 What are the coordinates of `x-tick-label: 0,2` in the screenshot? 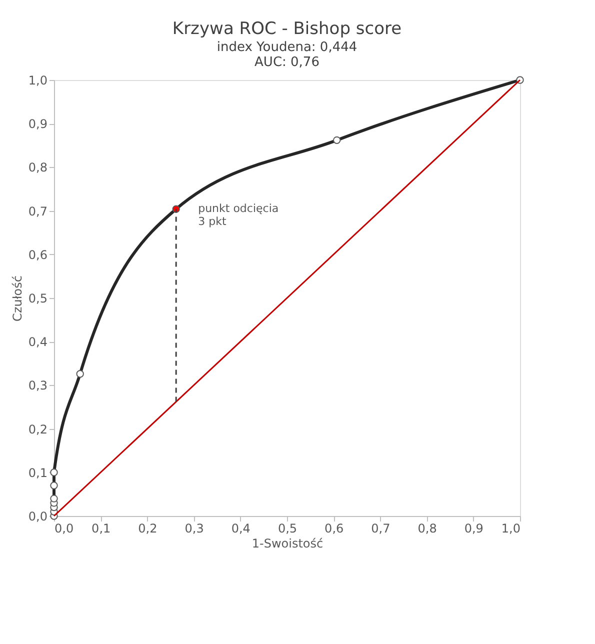 It's located at (148, 529).